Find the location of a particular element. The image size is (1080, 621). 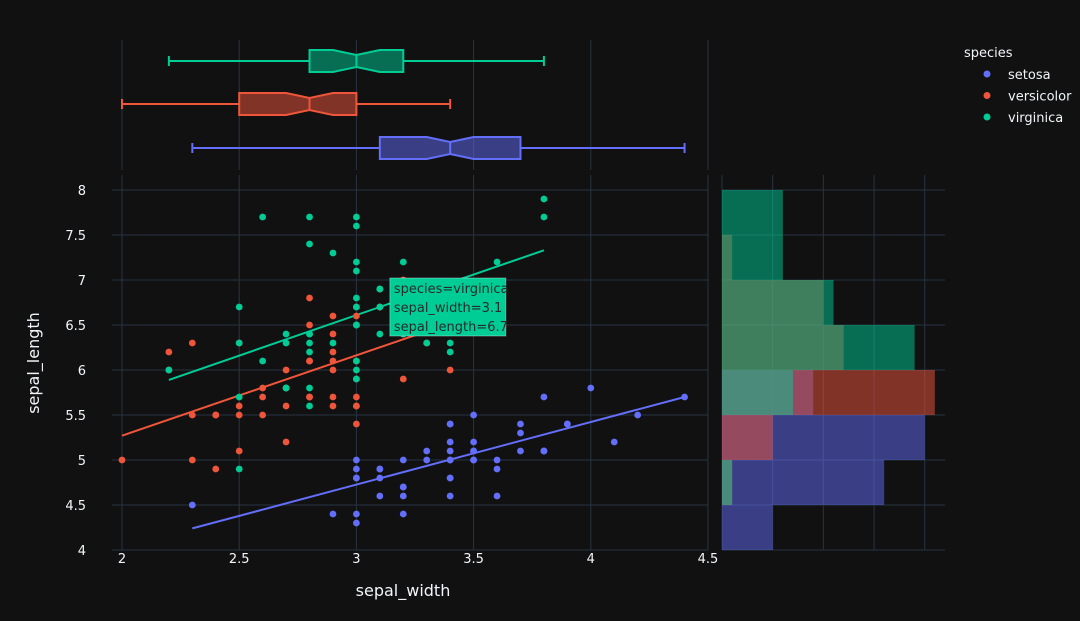

x-axis-title: sepal_width is located at coordinates (403, 591).